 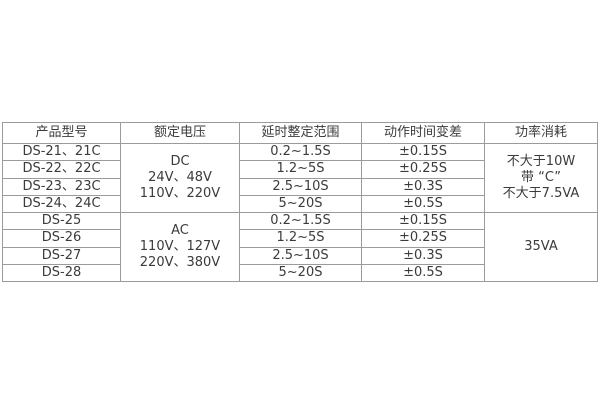 I want to click on table-header-row: 产品型号 额定电压 延时整定范围 动作时间变差 功率消耗, so click(x=300, y=133).